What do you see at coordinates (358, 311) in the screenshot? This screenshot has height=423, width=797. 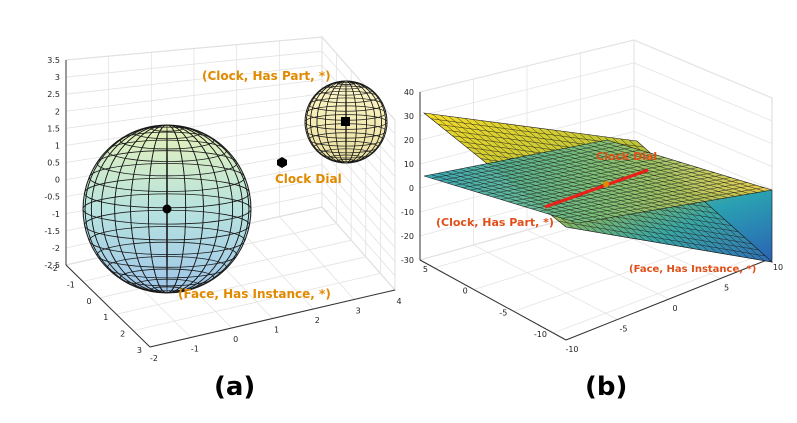 I see `x-tick-label: 3` at bounding box center [358, 311].